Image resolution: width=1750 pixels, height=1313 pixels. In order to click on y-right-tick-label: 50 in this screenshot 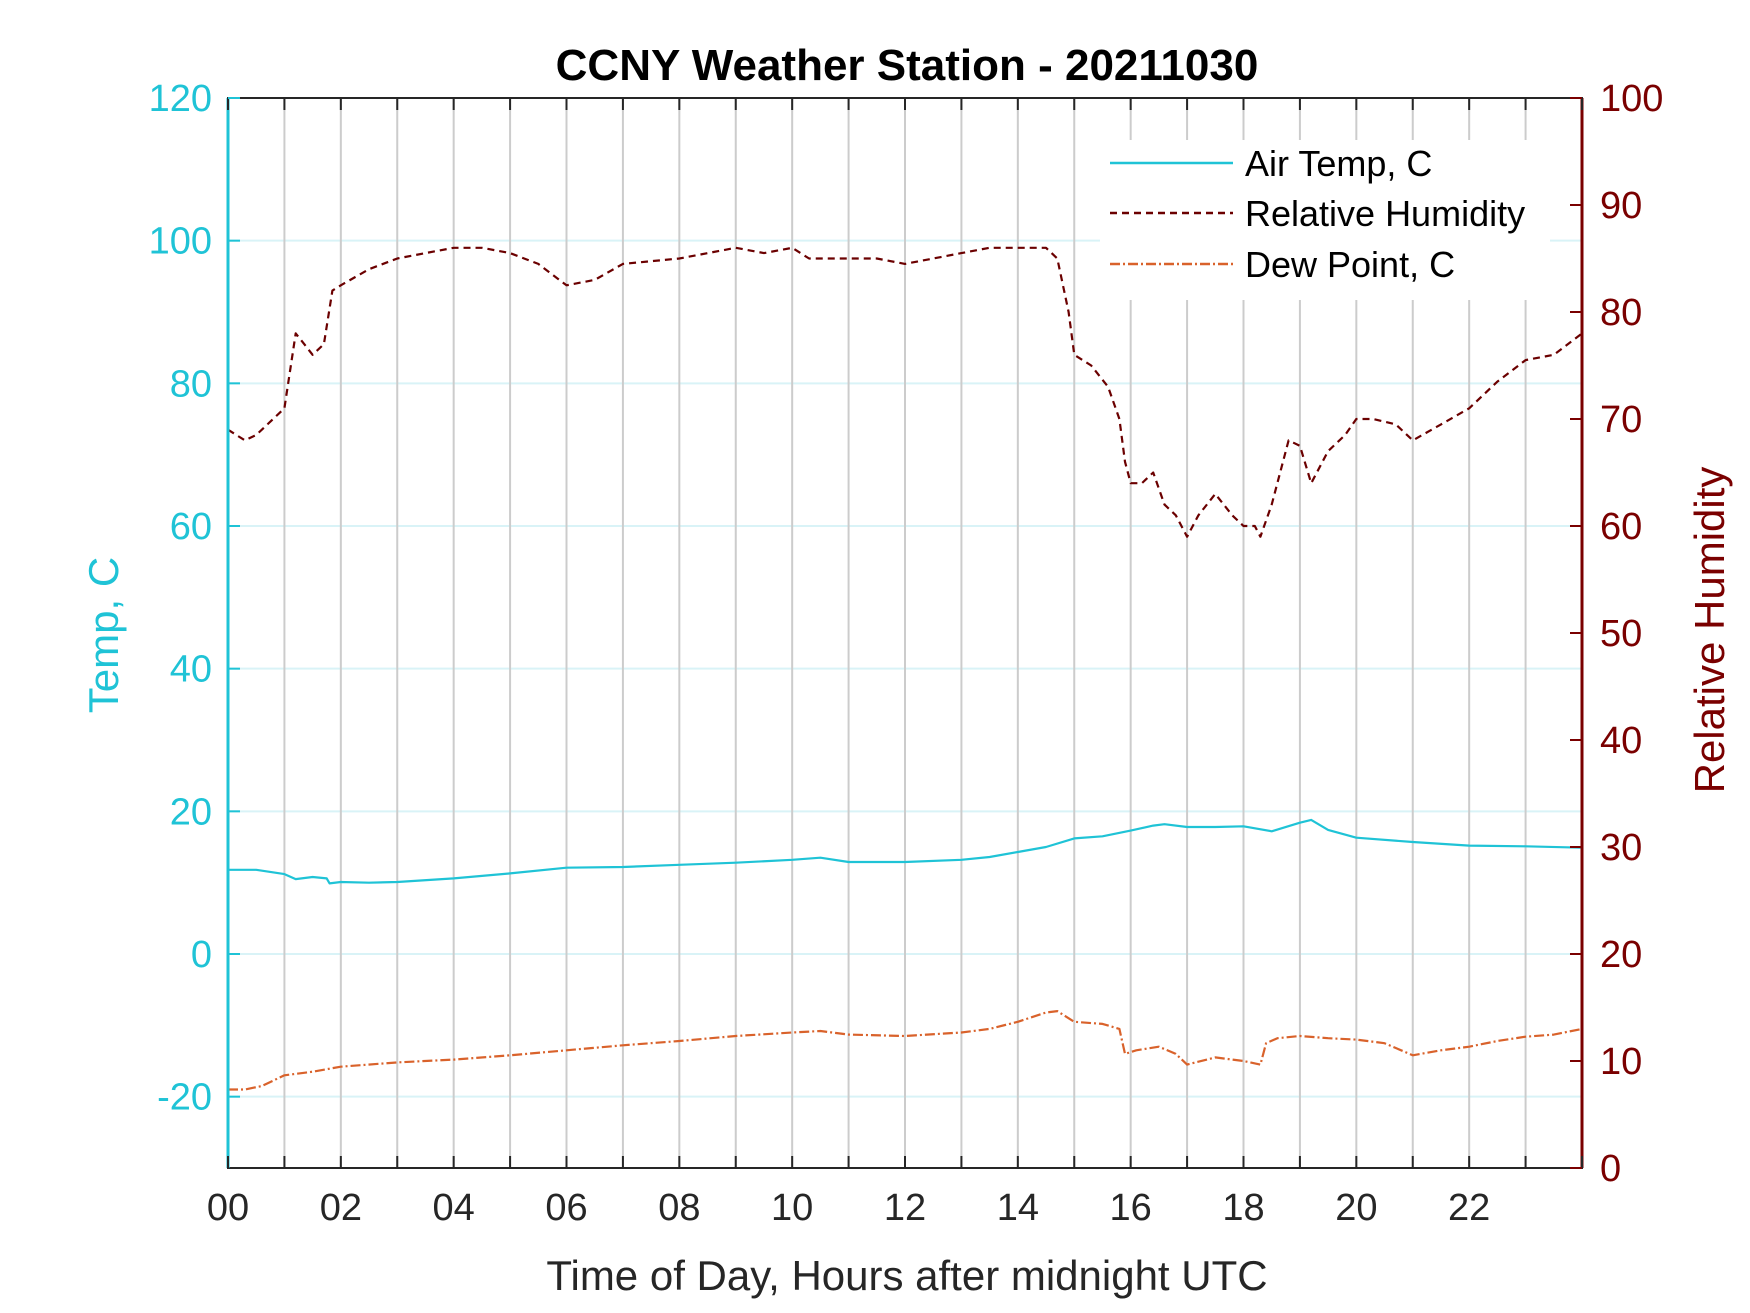, I will do `click(1621, 634)`.